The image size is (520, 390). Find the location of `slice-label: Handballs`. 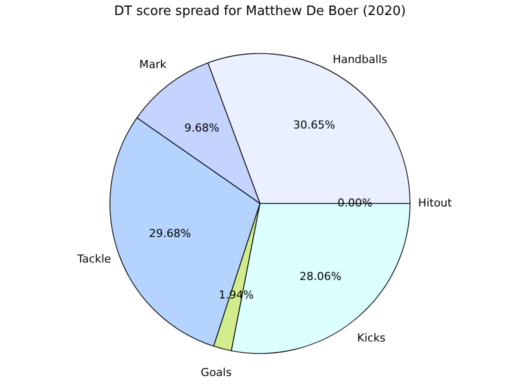

slice-label: Handballs is located at coordinates (360, 59).